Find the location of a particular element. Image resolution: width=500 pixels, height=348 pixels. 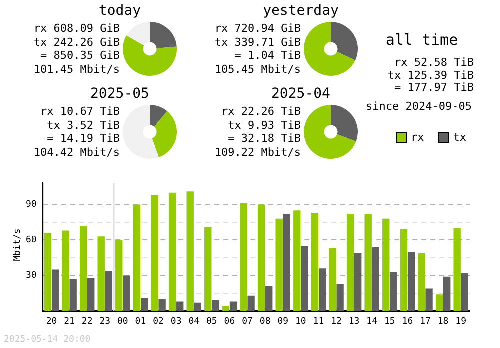

x-tick-label: 05 is located at coordinates (212, 321).